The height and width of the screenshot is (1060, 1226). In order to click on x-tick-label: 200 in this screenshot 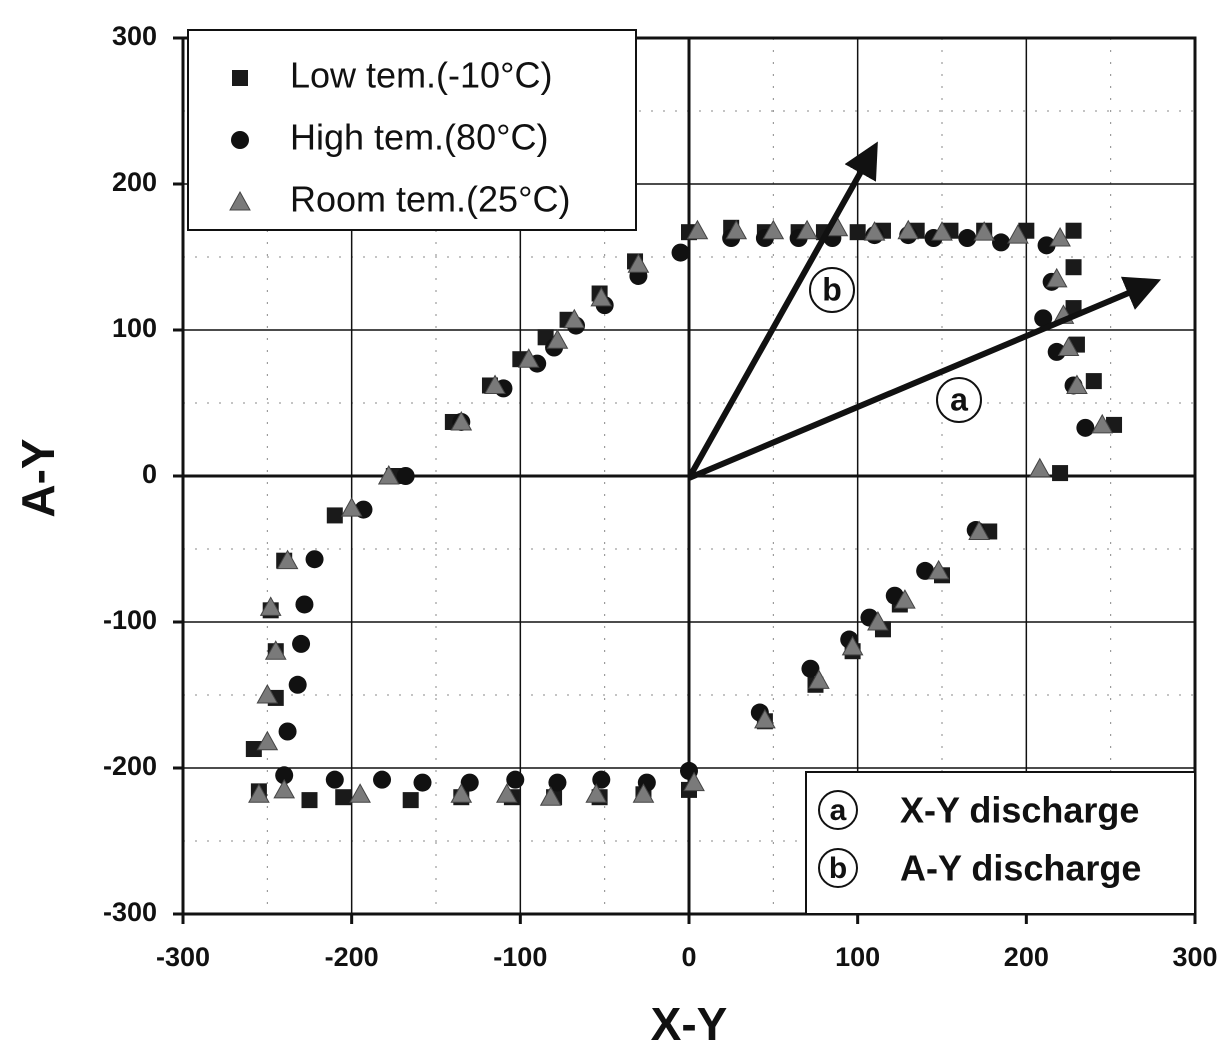, I will do `click(1026, 957)`.